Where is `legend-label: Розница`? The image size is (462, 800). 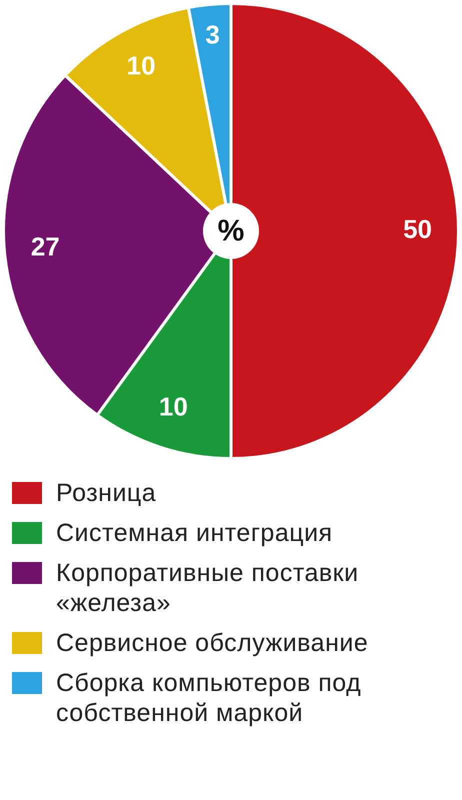
legend-label: Розница is located at coordinates (106, 493).